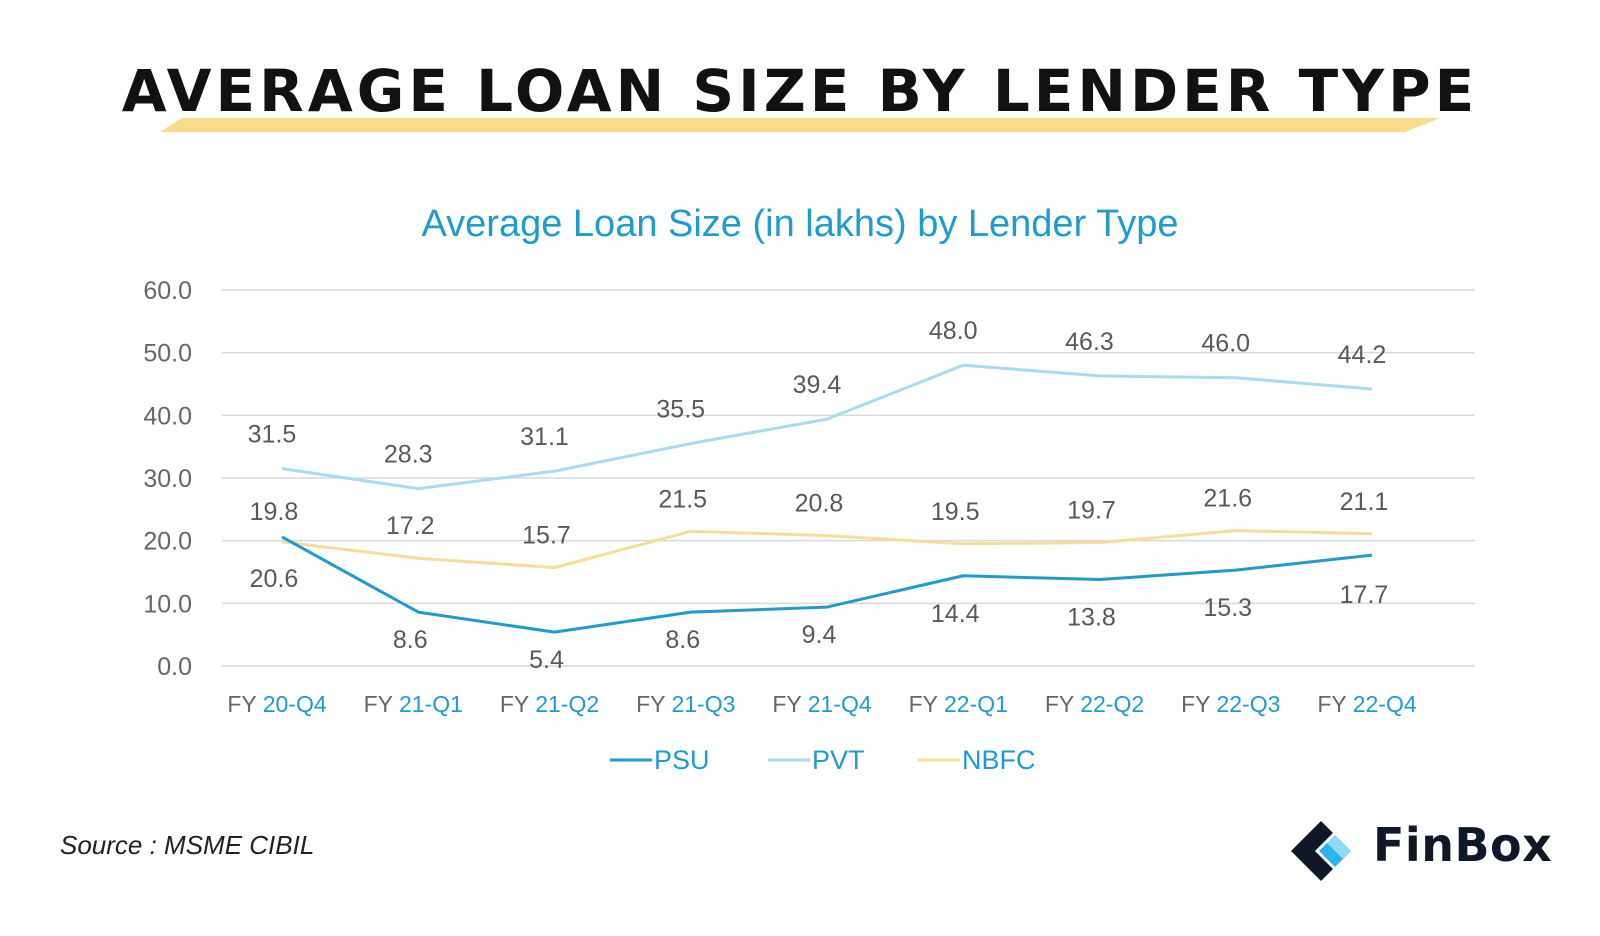 The height and width of the screenshot is (936, 1600). Describe the element at coordinates (1367, 704) in the screenshot. I see `x-tick-label: FY 22-Q4` at that location.